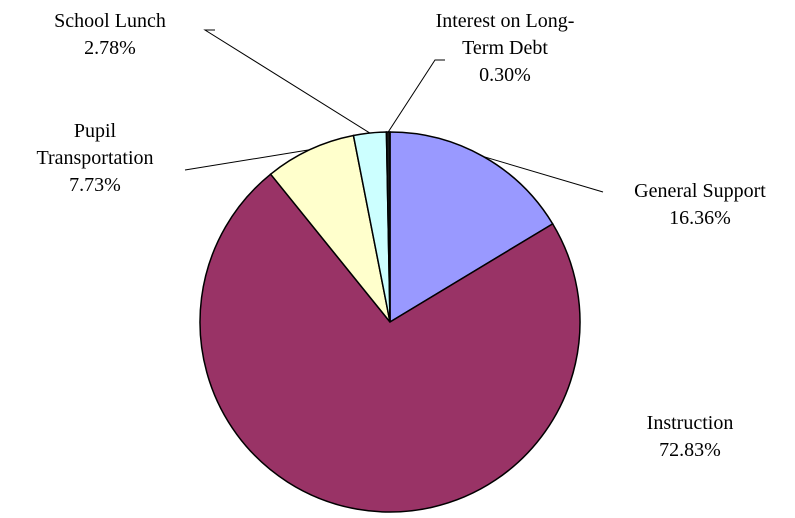 Image resolution: width=795 pixels, height=518 pixels. What do you see at coordinates (690, 437) in the screenshot?
I see `slice-label: Instruction 72.83%` at bounding box center [690, 437].